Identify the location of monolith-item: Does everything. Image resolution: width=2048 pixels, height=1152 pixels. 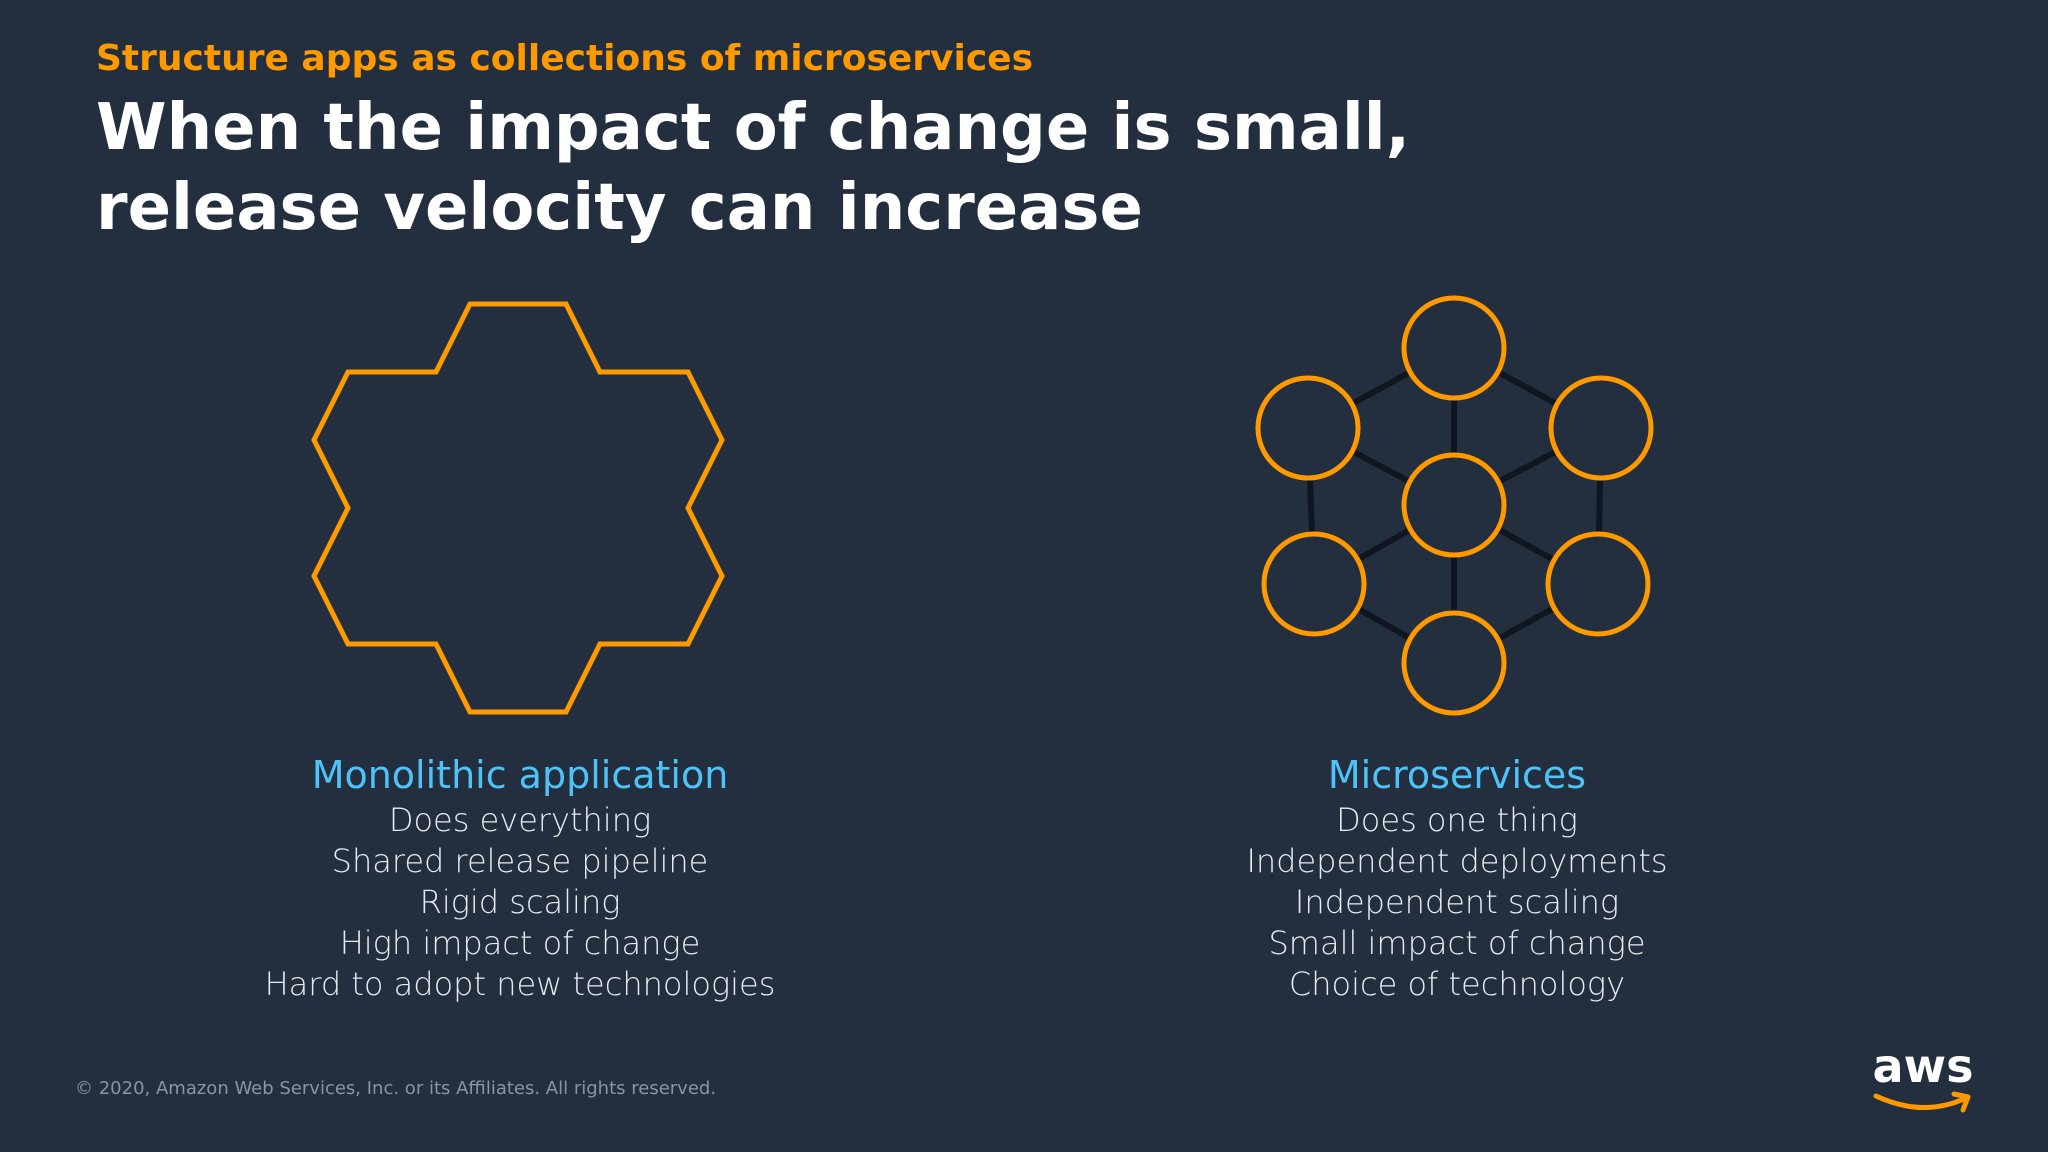
(520, 820).